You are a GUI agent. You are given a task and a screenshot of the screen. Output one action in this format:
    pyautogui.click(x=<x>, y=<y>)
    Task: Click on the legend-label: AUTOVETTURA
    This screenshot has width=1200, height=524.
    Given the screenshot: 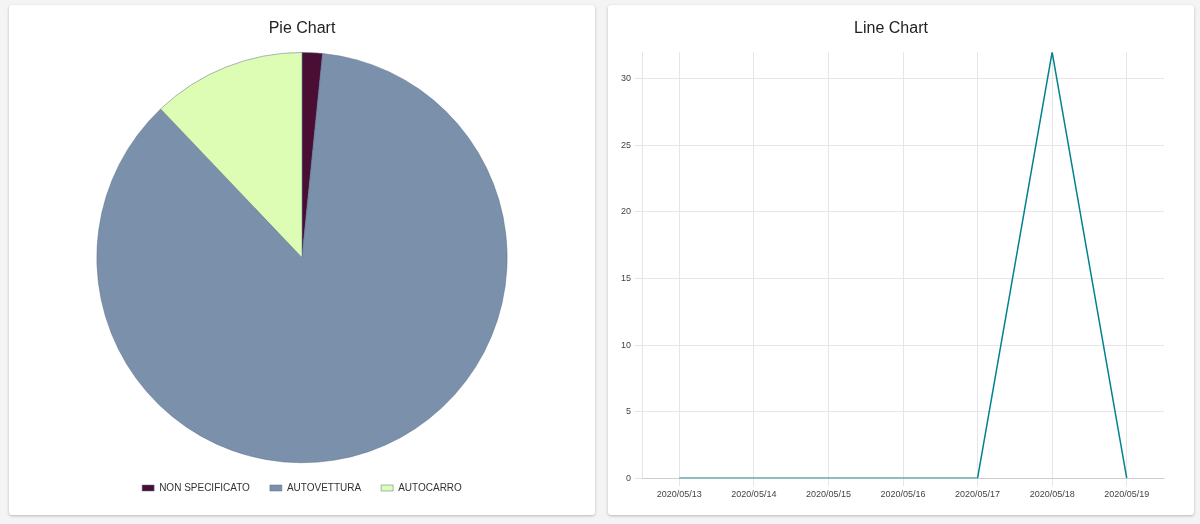 What is the action you would take?
    pyautogui.click(x=324, y=487)
    